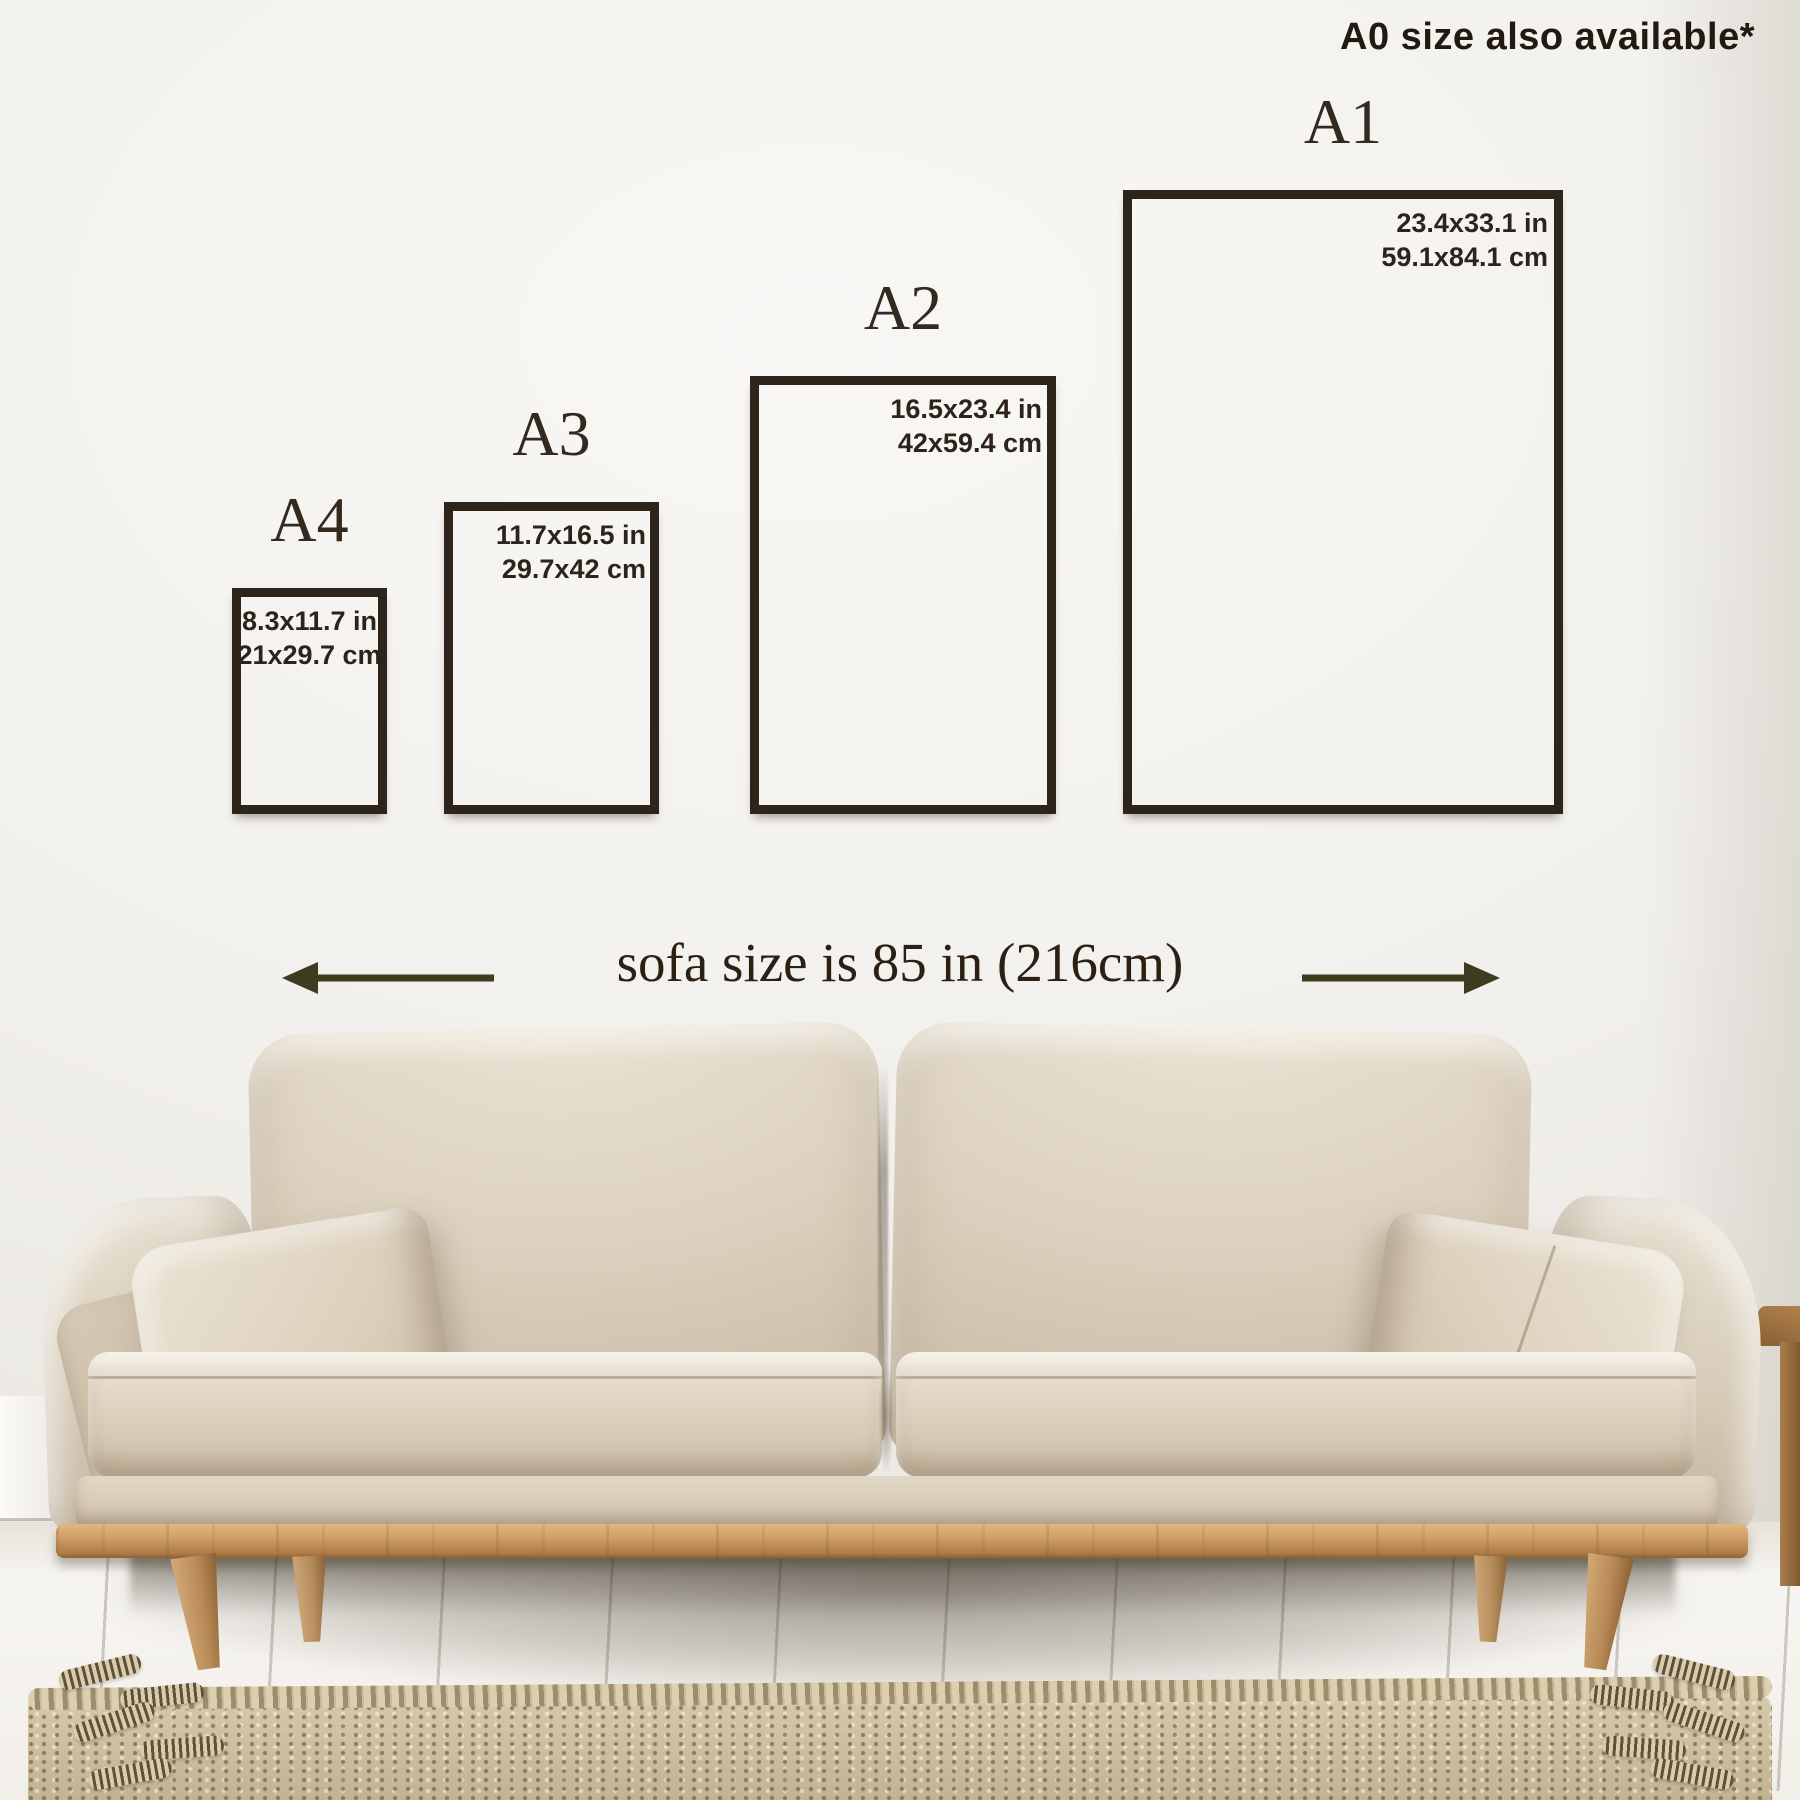 The image size is (1800, 1800). Describe the element at coordinates (1343, 121) in the screenshot. I see `size-label-a1: A1` at that location.